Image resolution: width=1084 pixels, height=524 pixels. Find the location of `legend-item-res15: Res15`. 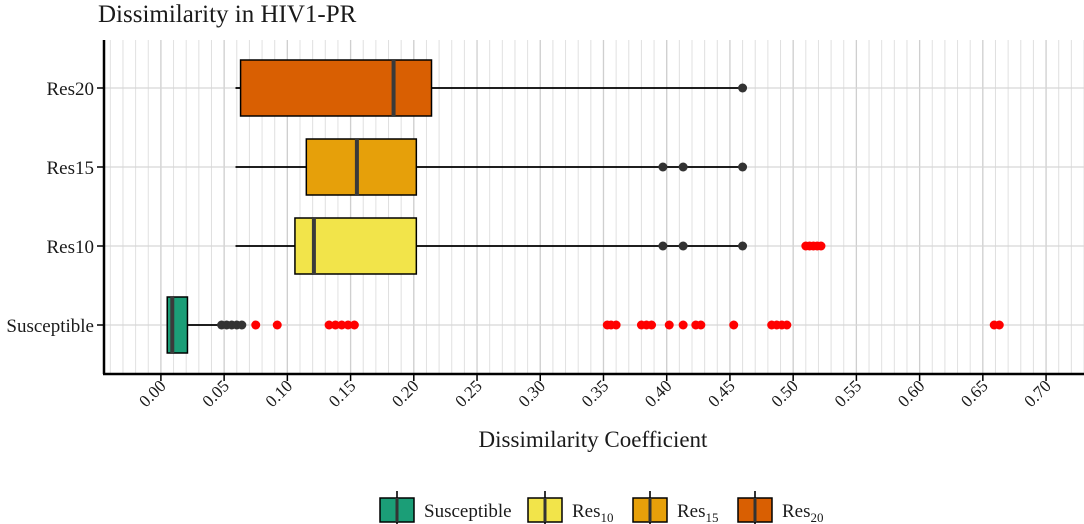

legend-item-res15: Res15 is located at coordinates (675, 507).